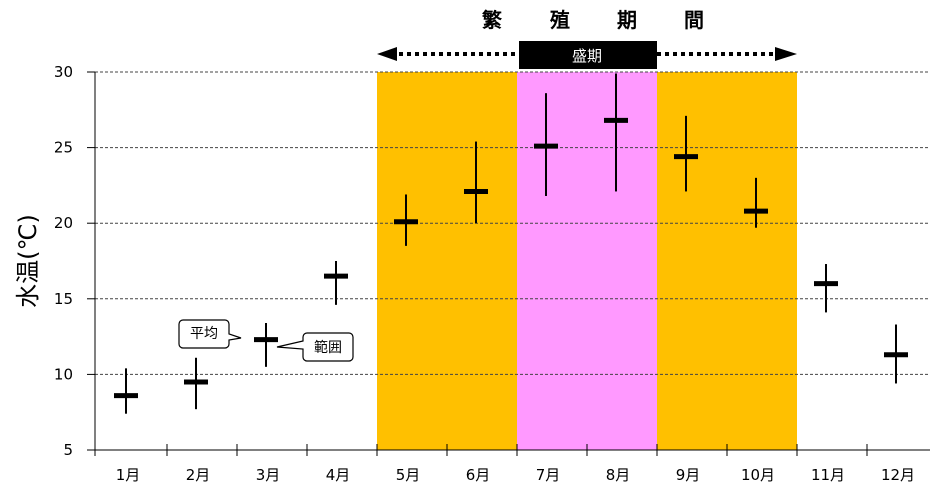 This screenshot has height=490, width=930. I want to click on y-tick-label: 30, so click(63, 72).